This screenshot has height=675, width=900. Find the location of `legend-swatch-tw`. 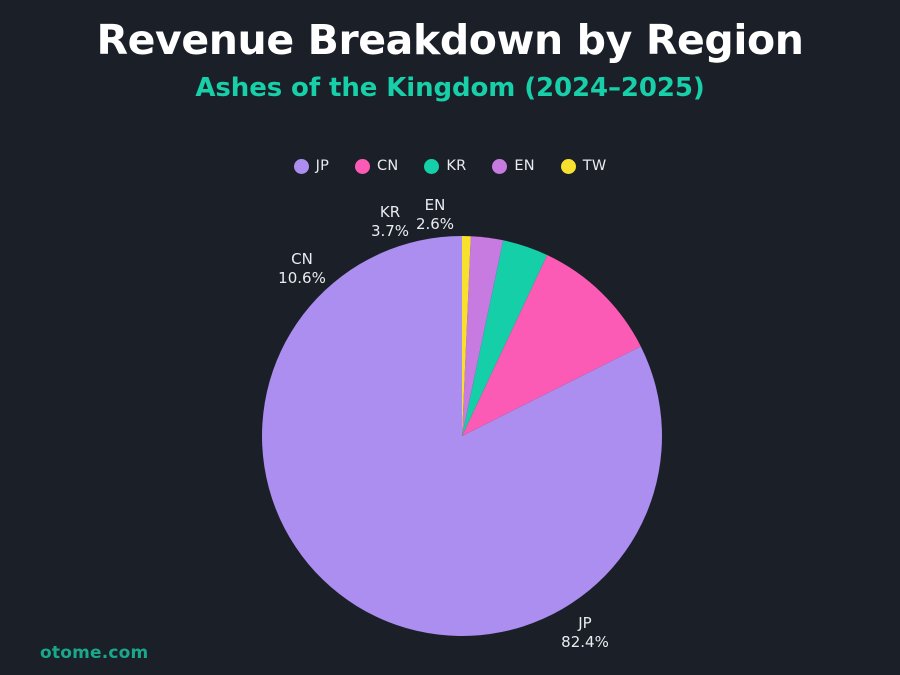

legend-swatch-tw is located at coordinates (568, 166).